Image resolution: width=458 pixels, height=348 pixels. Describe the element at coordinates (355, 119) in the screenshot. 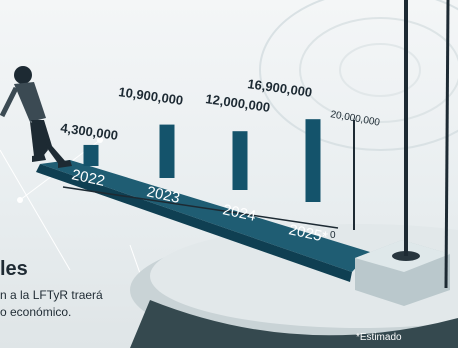

I see `axis-tick-max: 20,000,000` at that location.